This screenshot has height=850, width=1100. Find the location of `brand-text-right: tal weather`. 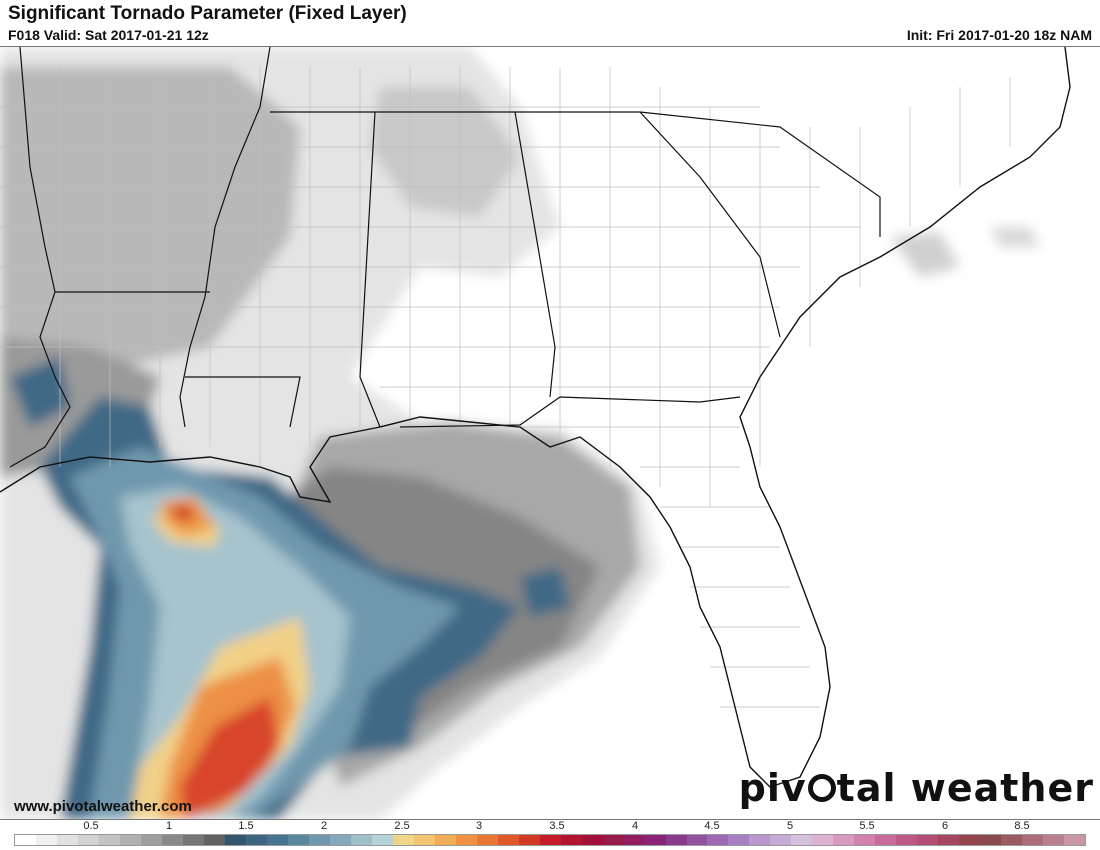

brand-text-right: tal weather is located at coordinates (965, 788).